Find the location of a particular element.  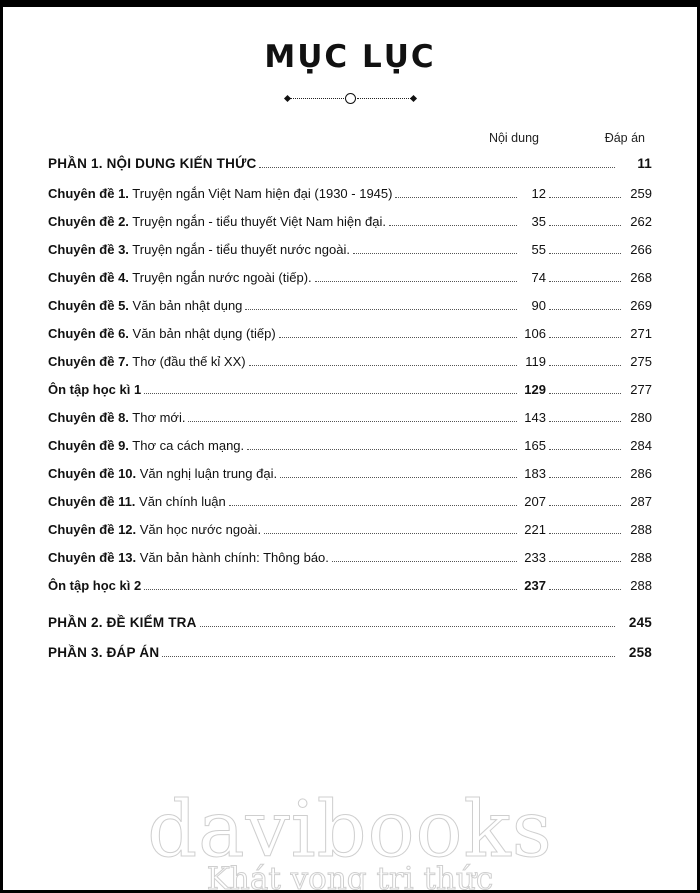

toc-entry-number: Ôn tập học kì 2 is located at coordinates (95, 585).